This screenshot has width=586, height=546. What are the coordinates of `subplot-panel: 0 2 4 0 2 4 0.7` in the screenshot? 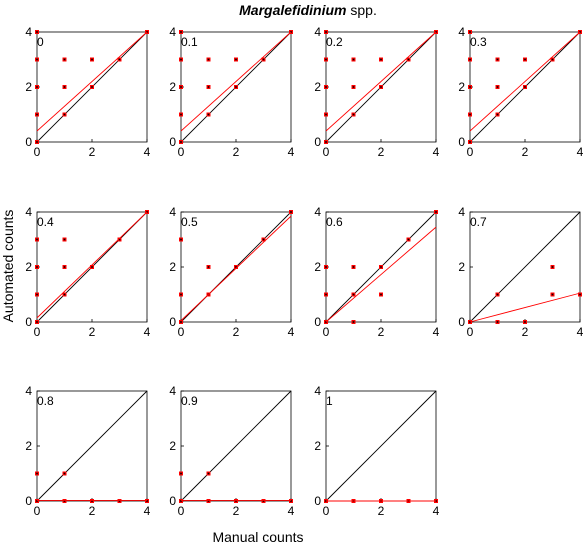 It's located at (520, 272).